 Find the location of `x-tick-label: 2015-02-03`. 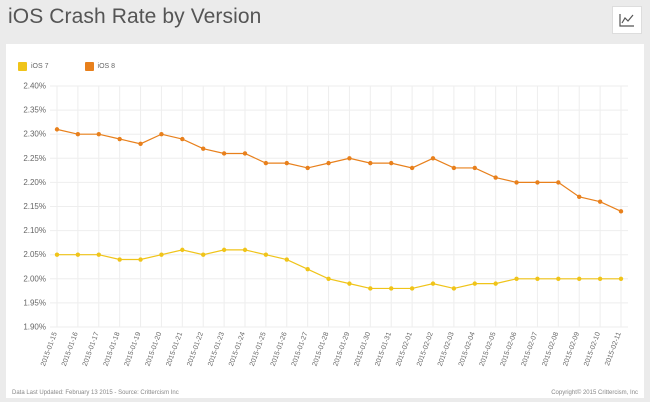

x-tick-label: 2015-02-03 is located at coordinates (446, 349).